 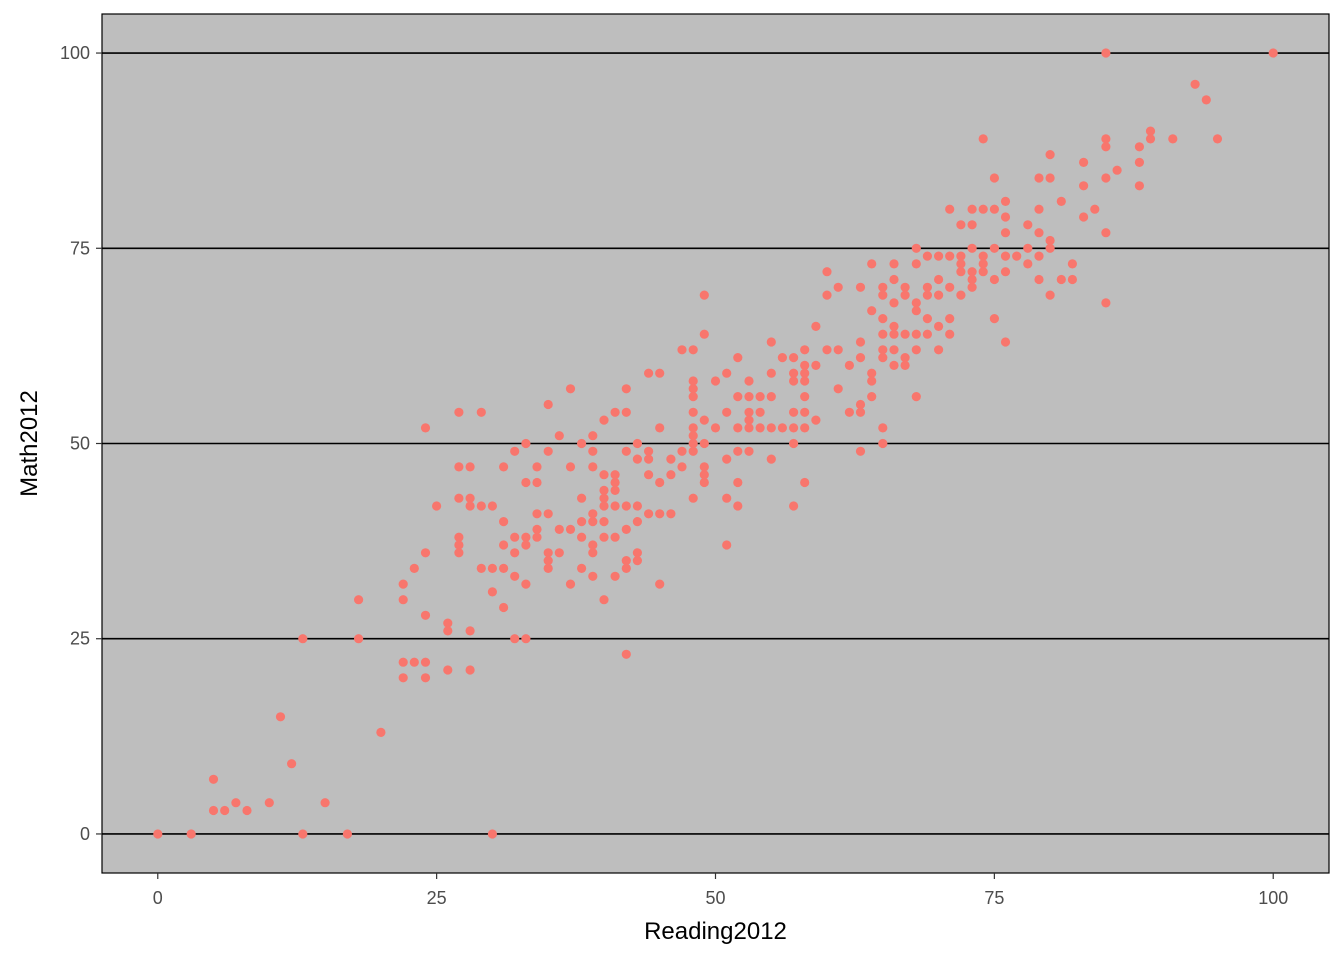 What do you see at coordinates (80, 639) in the screenshot?
I see `y-tick-label: 25` at bounding box center [80, 639].